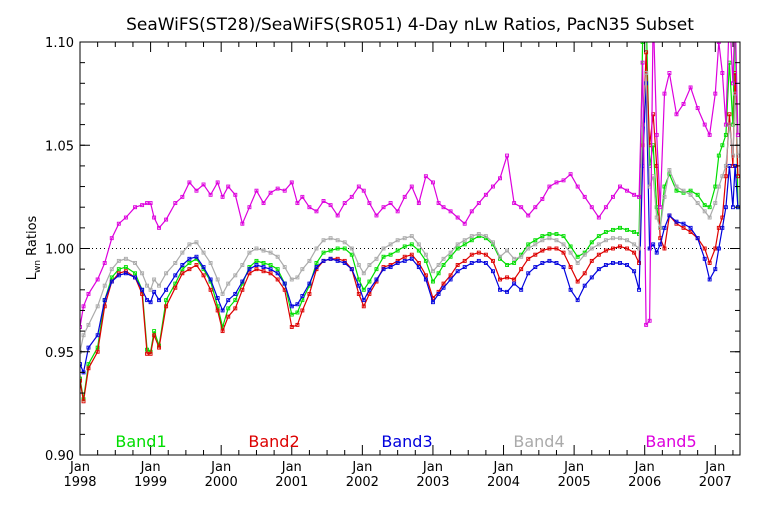 This screenshot has height=512, width=768. What do you see at coordinates (644, 482) in the screenshot?
I see `x-tick-label-year: 2006` at bounding box center [644, 482].